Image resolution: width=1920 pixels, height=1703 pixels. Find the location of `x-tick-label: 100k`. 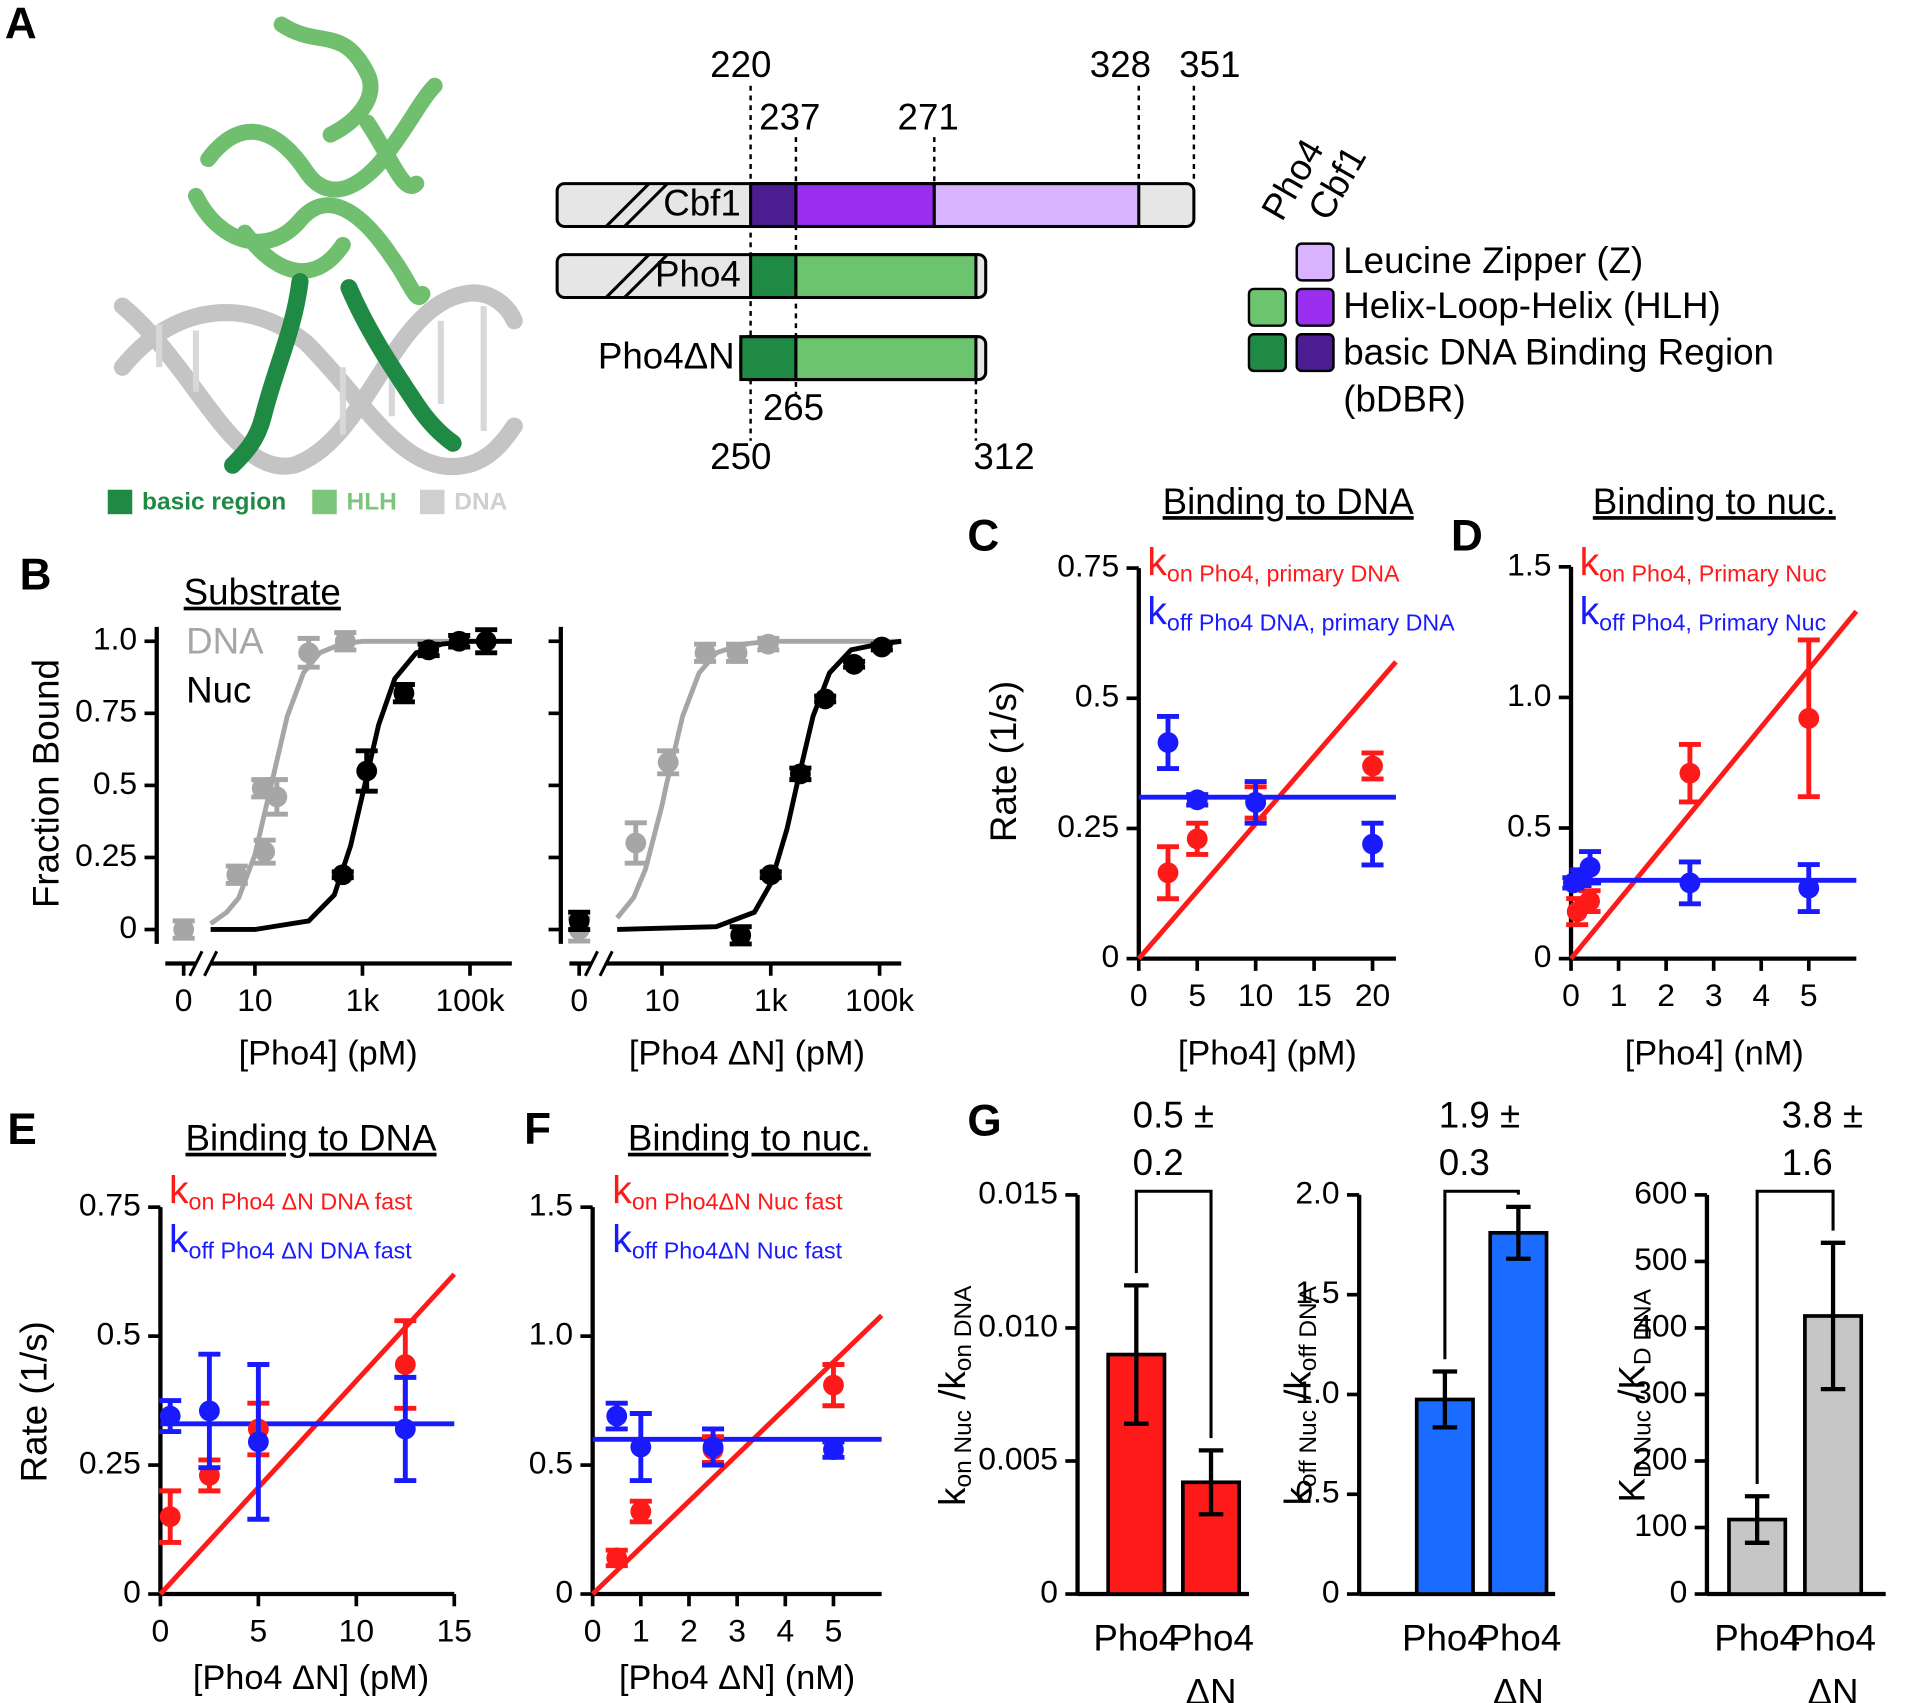

x-tick-label: 100k is located at coordinates (469, 1000).